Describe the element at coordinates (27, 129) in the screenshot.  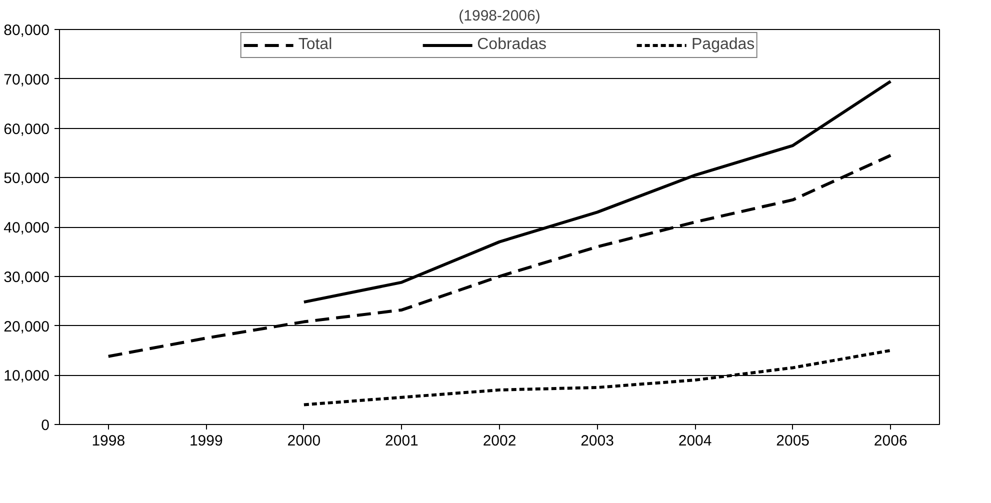
I see `y-tick-label: 60,000` at that location.